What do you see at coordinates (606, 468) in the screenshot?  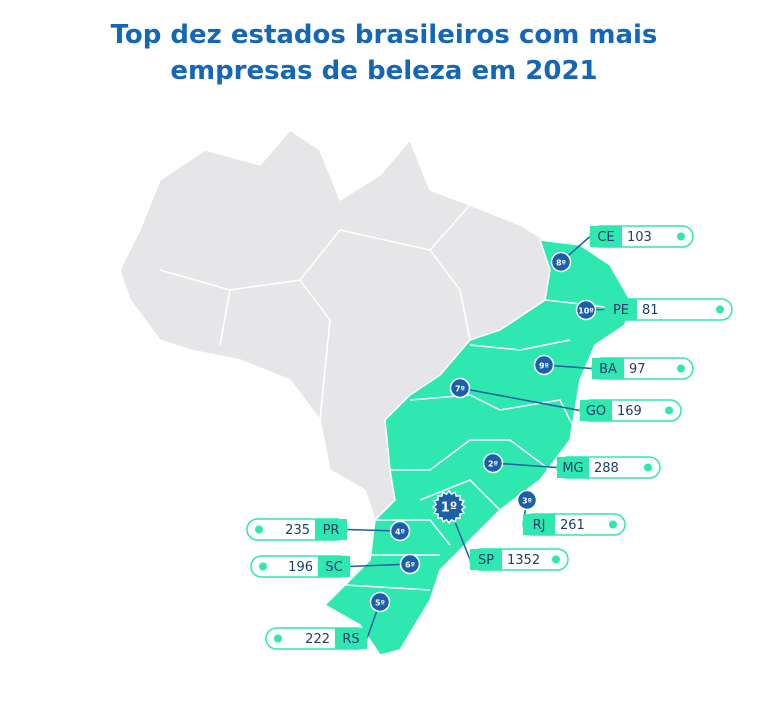 I see `state-value: 288` at bounding box center [606, 468].